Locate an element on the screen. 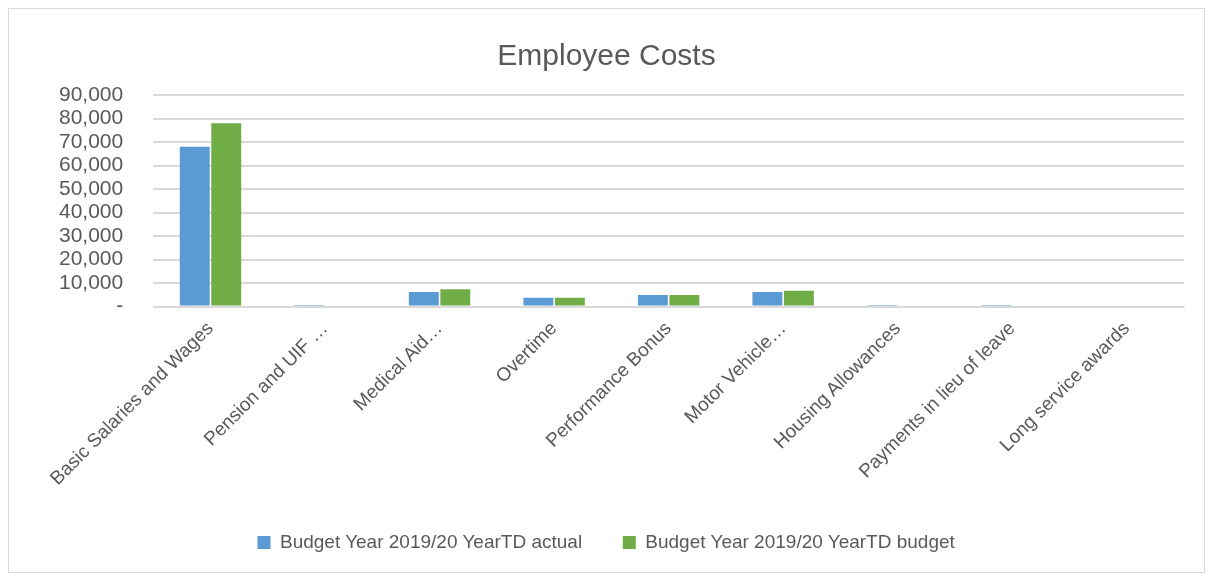  y-tick-label: 80,000 is located at coordinates (91, 117).